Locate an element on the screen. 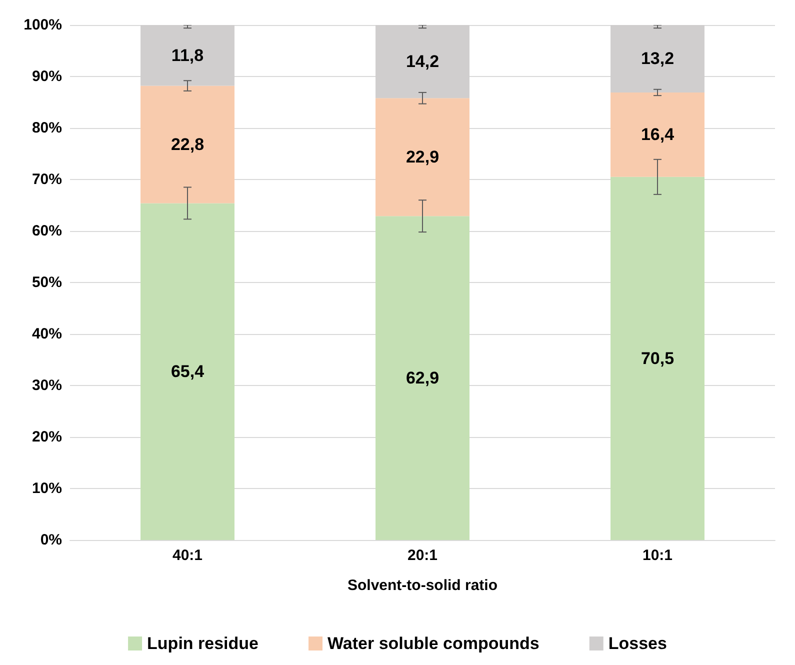 The height and width of the screenshot is (665, 795). y-tick-label: 0% is located at coordinates (51, 540).